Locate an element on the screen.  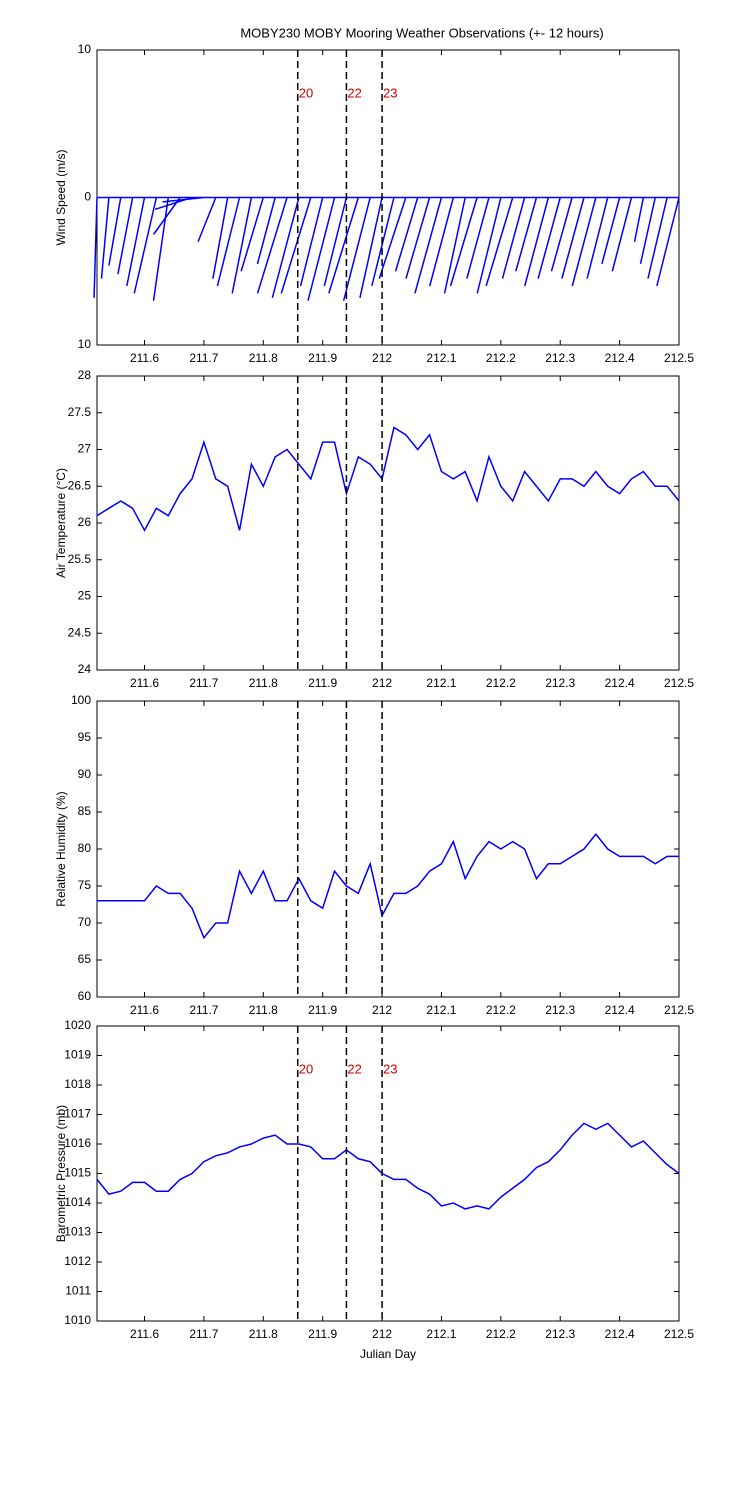
event-label: 20 is located at coordinates (306, 1068).